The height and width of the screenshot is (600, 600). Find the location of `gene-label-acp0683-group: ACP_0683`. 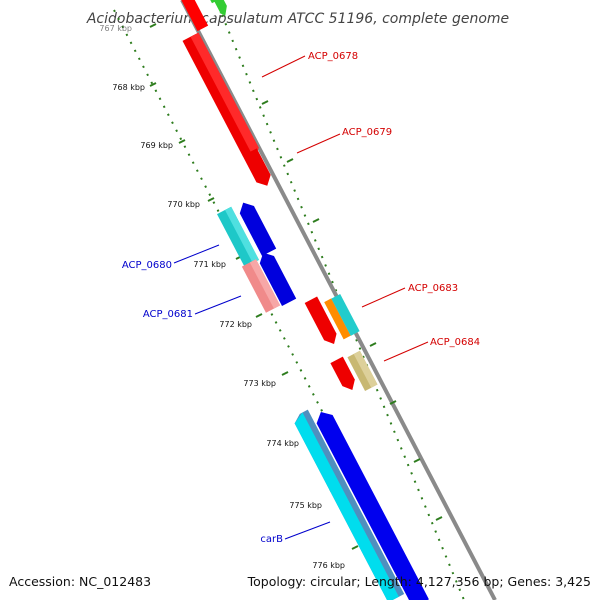

gene-label-acp0683-group: ACP_0683 is located at coordinates (409, 295).